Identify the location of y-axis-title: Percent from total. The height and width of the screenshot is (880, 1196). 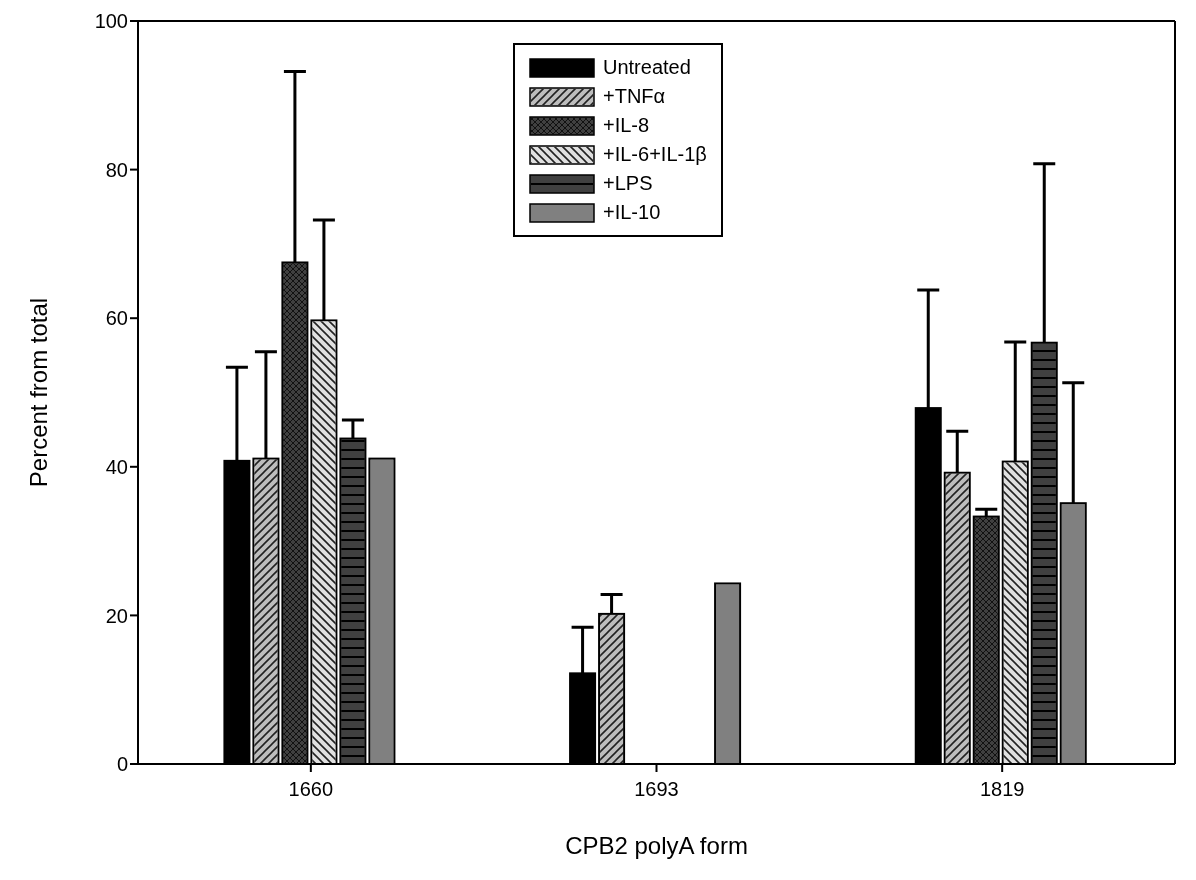
(38, 392).